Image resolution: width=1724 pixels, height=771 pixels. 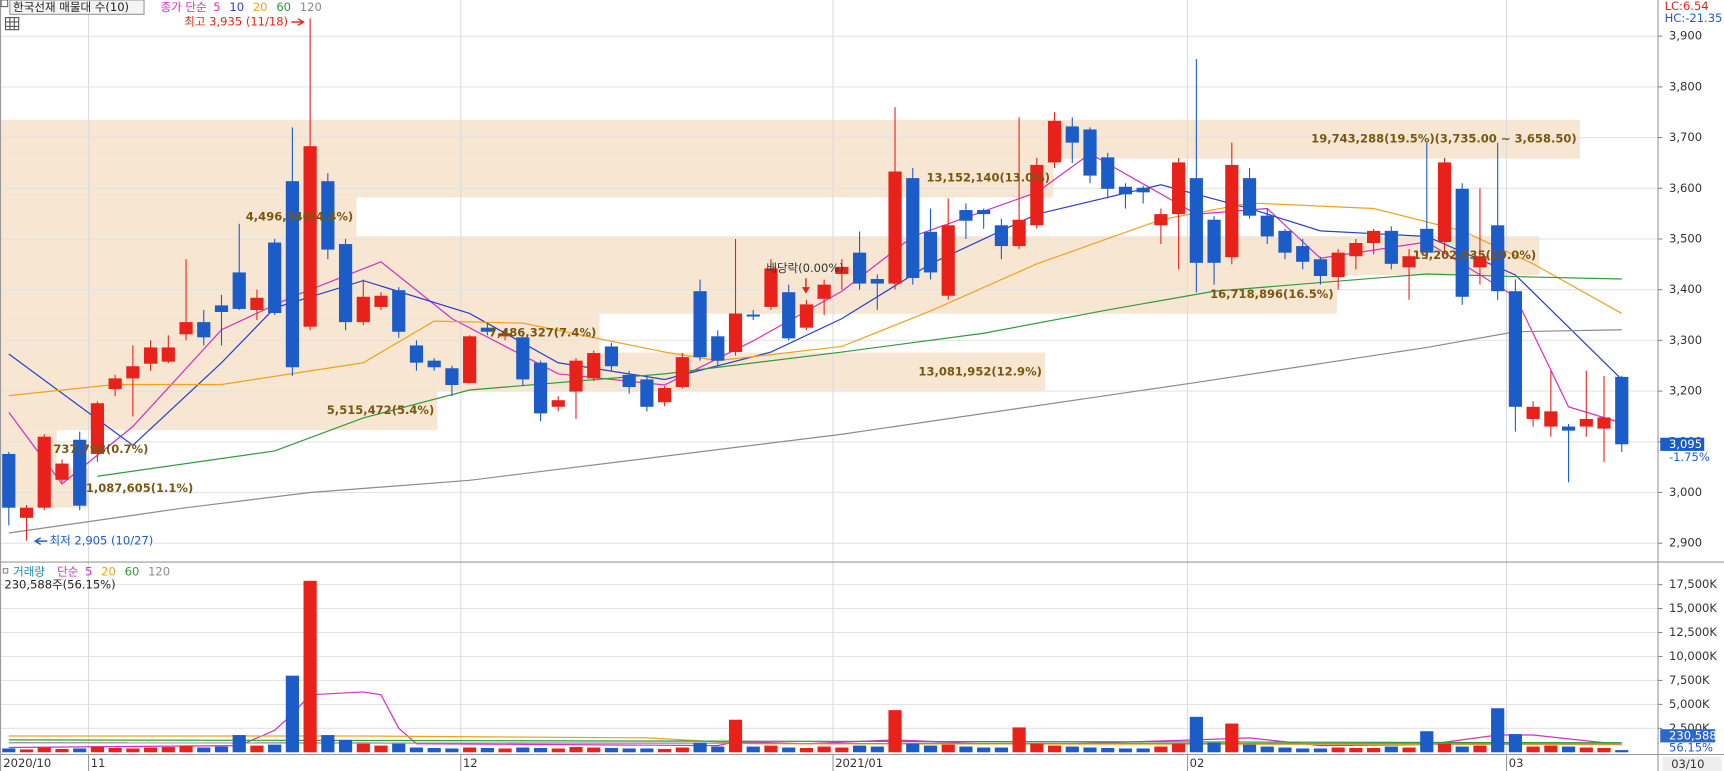 What do you see at coordinates (1688, 736) in the screenshot?
I see `volume-box` at bounding box center [1688, 736].